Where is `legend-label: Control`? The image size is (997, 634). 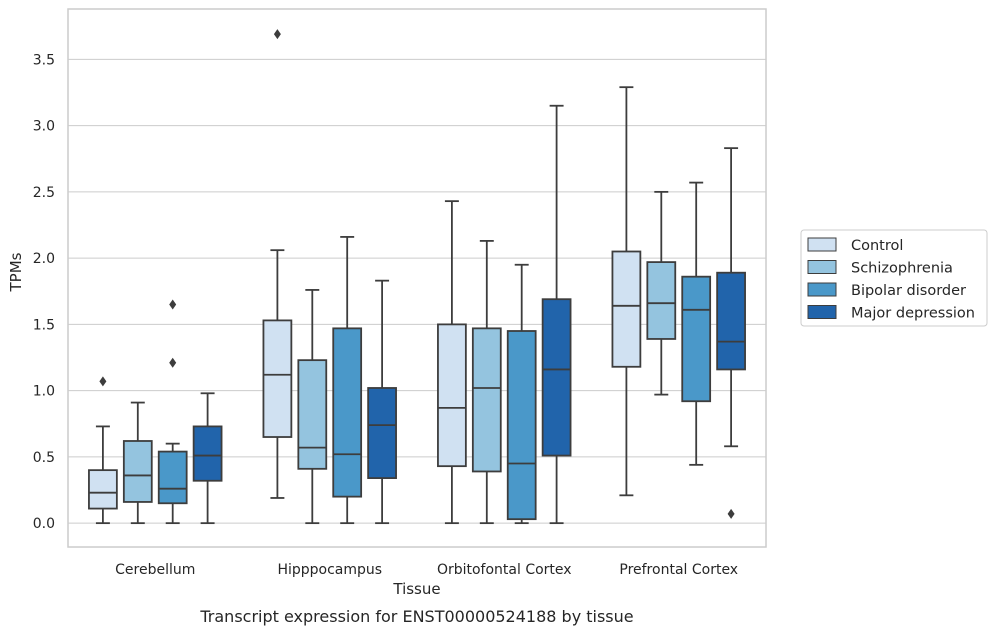
legend-label: Control is located at coordinates (877, 246).